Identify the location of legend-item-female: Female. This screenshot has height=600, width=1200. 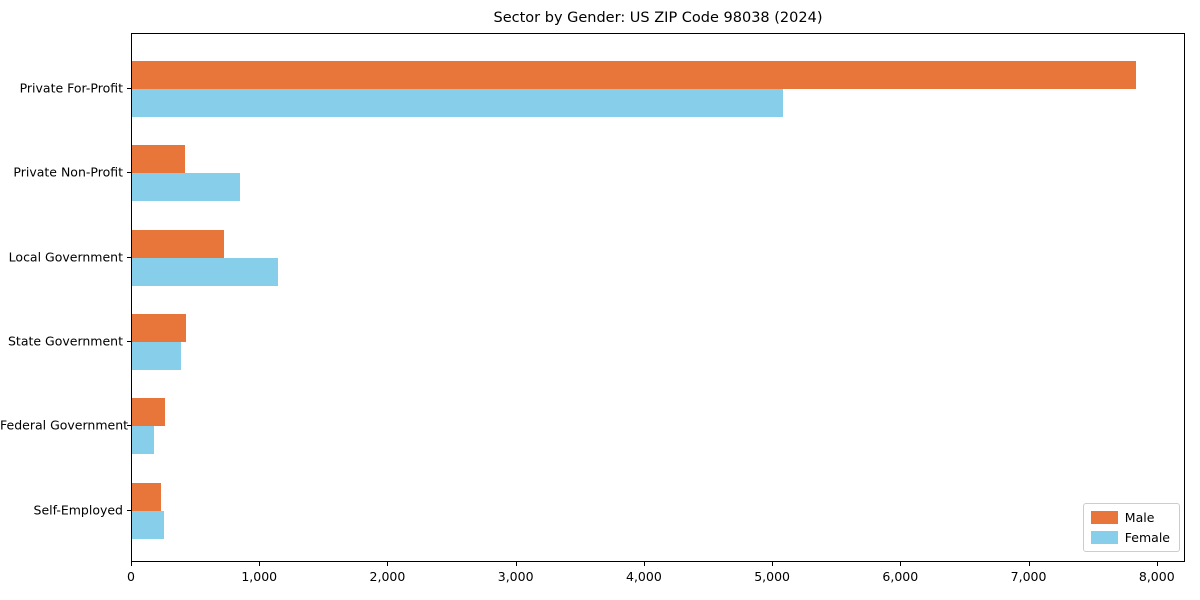
(1130, 537).